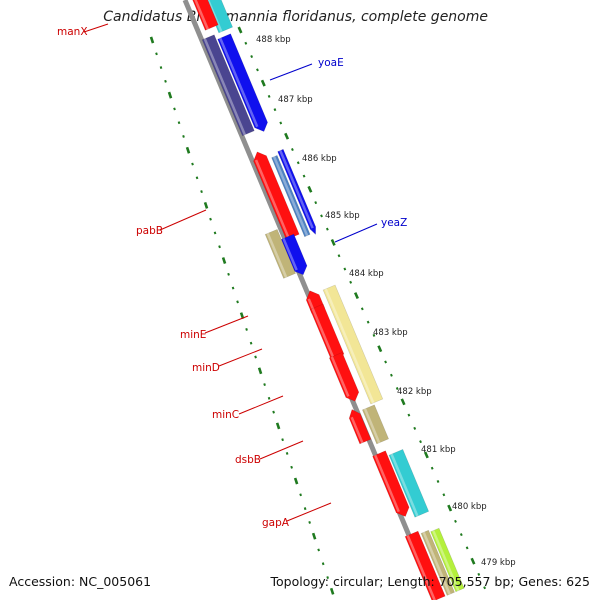 The image size is (600, 600). I want to click on yeaZ-leader, so click(356, 233).